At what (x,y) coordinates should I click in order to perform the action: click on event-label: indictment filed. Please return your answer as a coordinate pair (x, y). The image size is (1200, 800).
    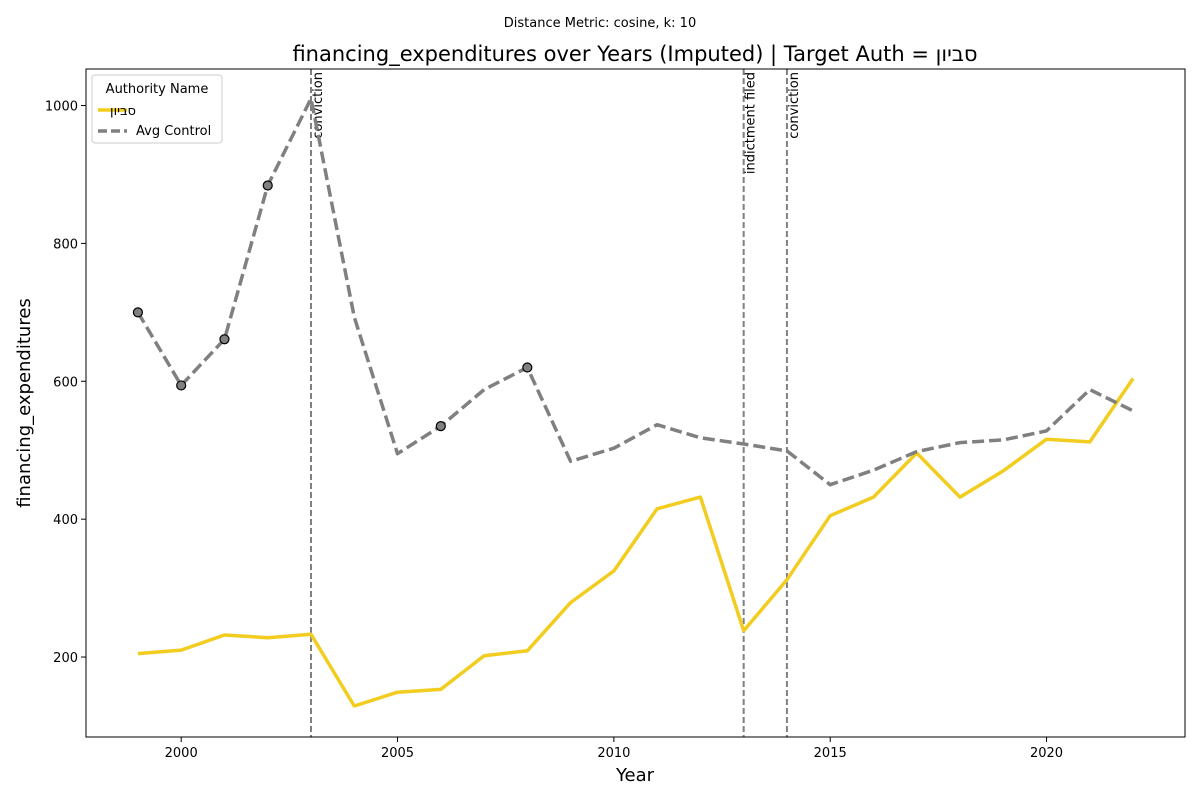
    Looking at the image, I should click on (751, 123).